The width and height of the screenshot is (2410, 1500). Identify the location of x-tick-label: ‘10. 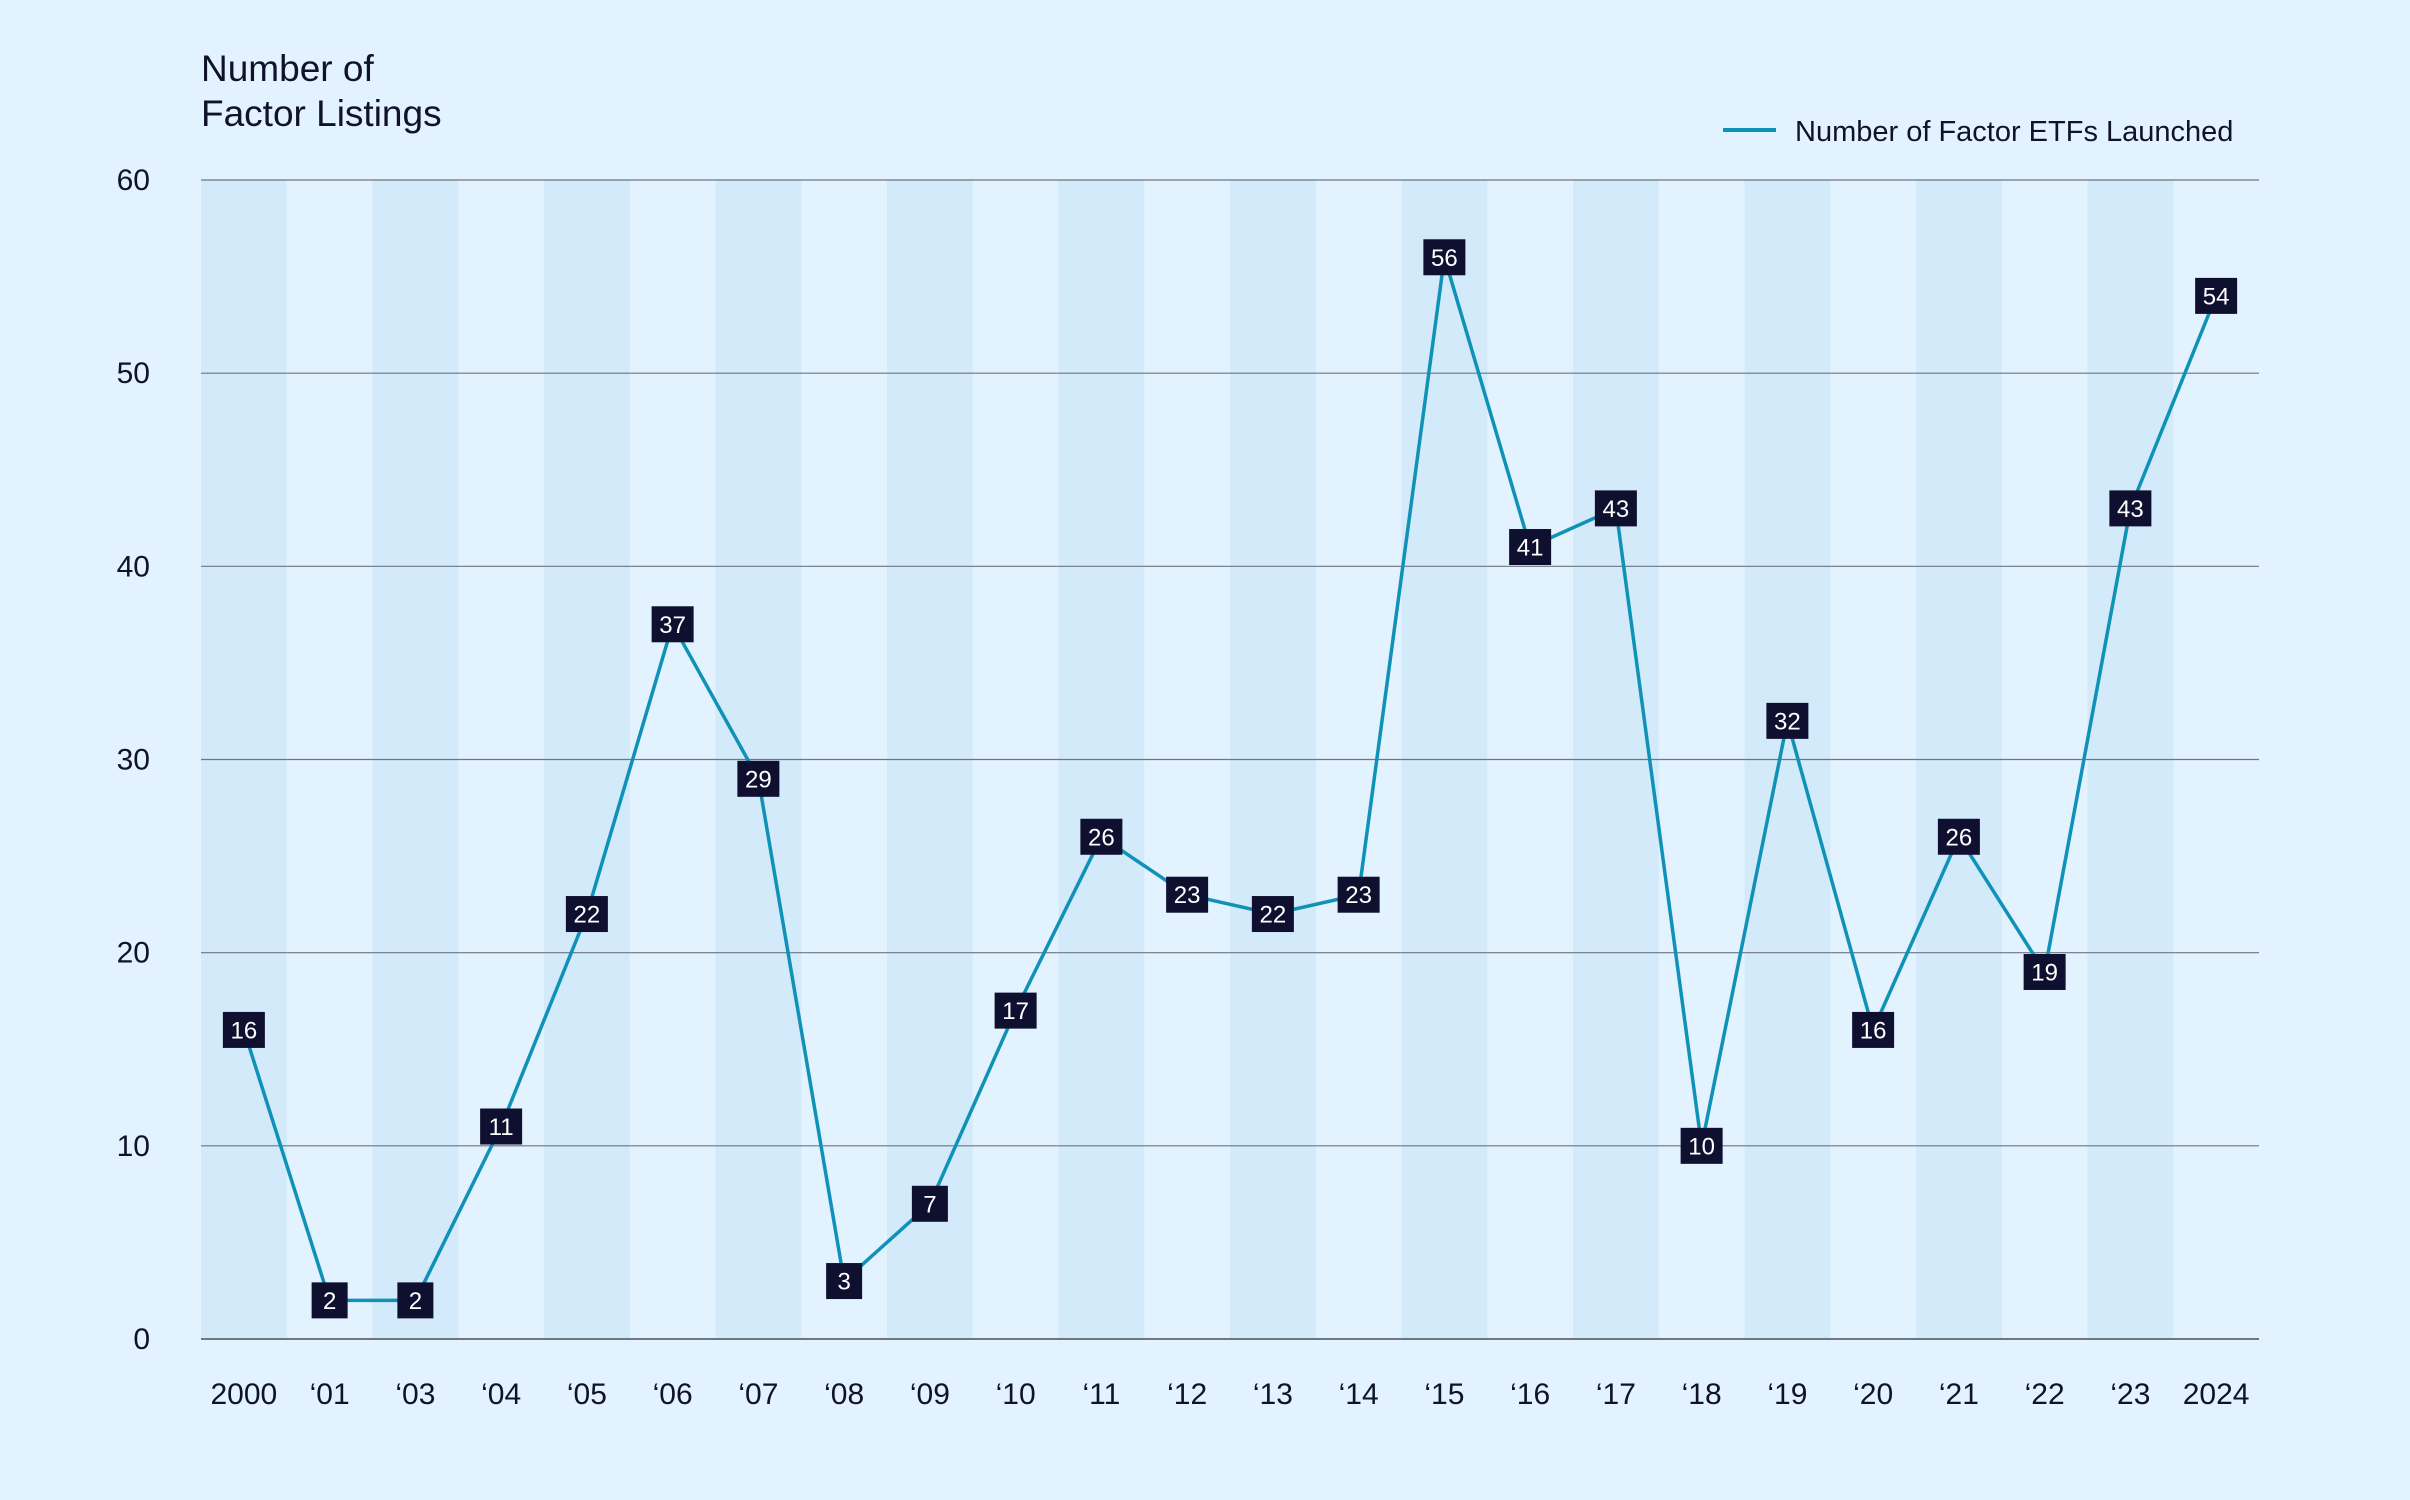
(1016, 1394).